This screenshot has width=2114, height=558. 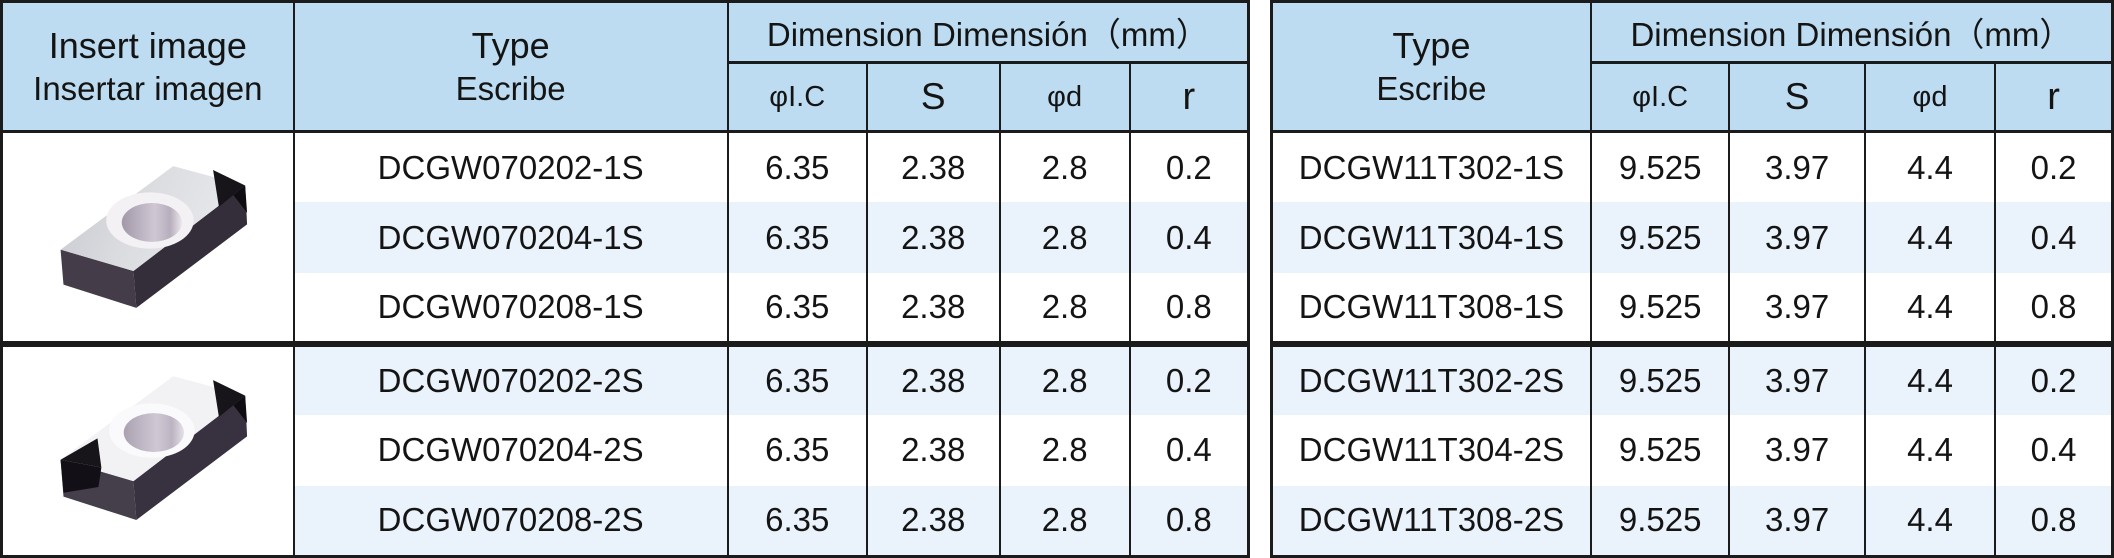 I want to click on col-header-d-left: φd, so click(x=1064, y=97).